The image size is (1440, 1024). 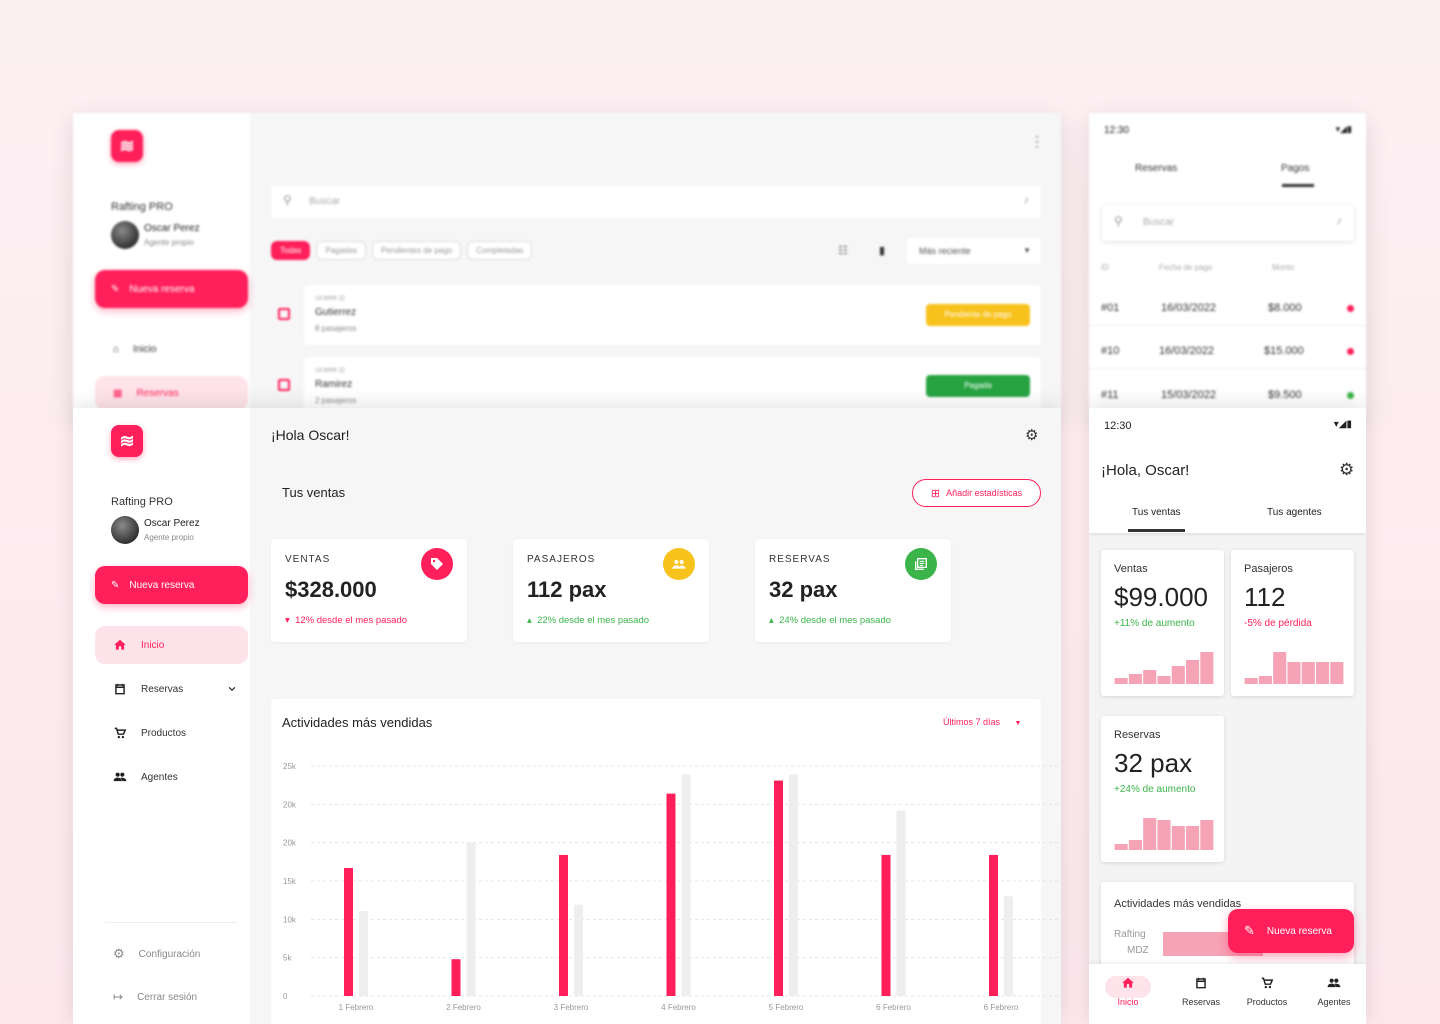 I want to click on bottom-nav-reservas: Reservas, so click(x=1201, y=991).